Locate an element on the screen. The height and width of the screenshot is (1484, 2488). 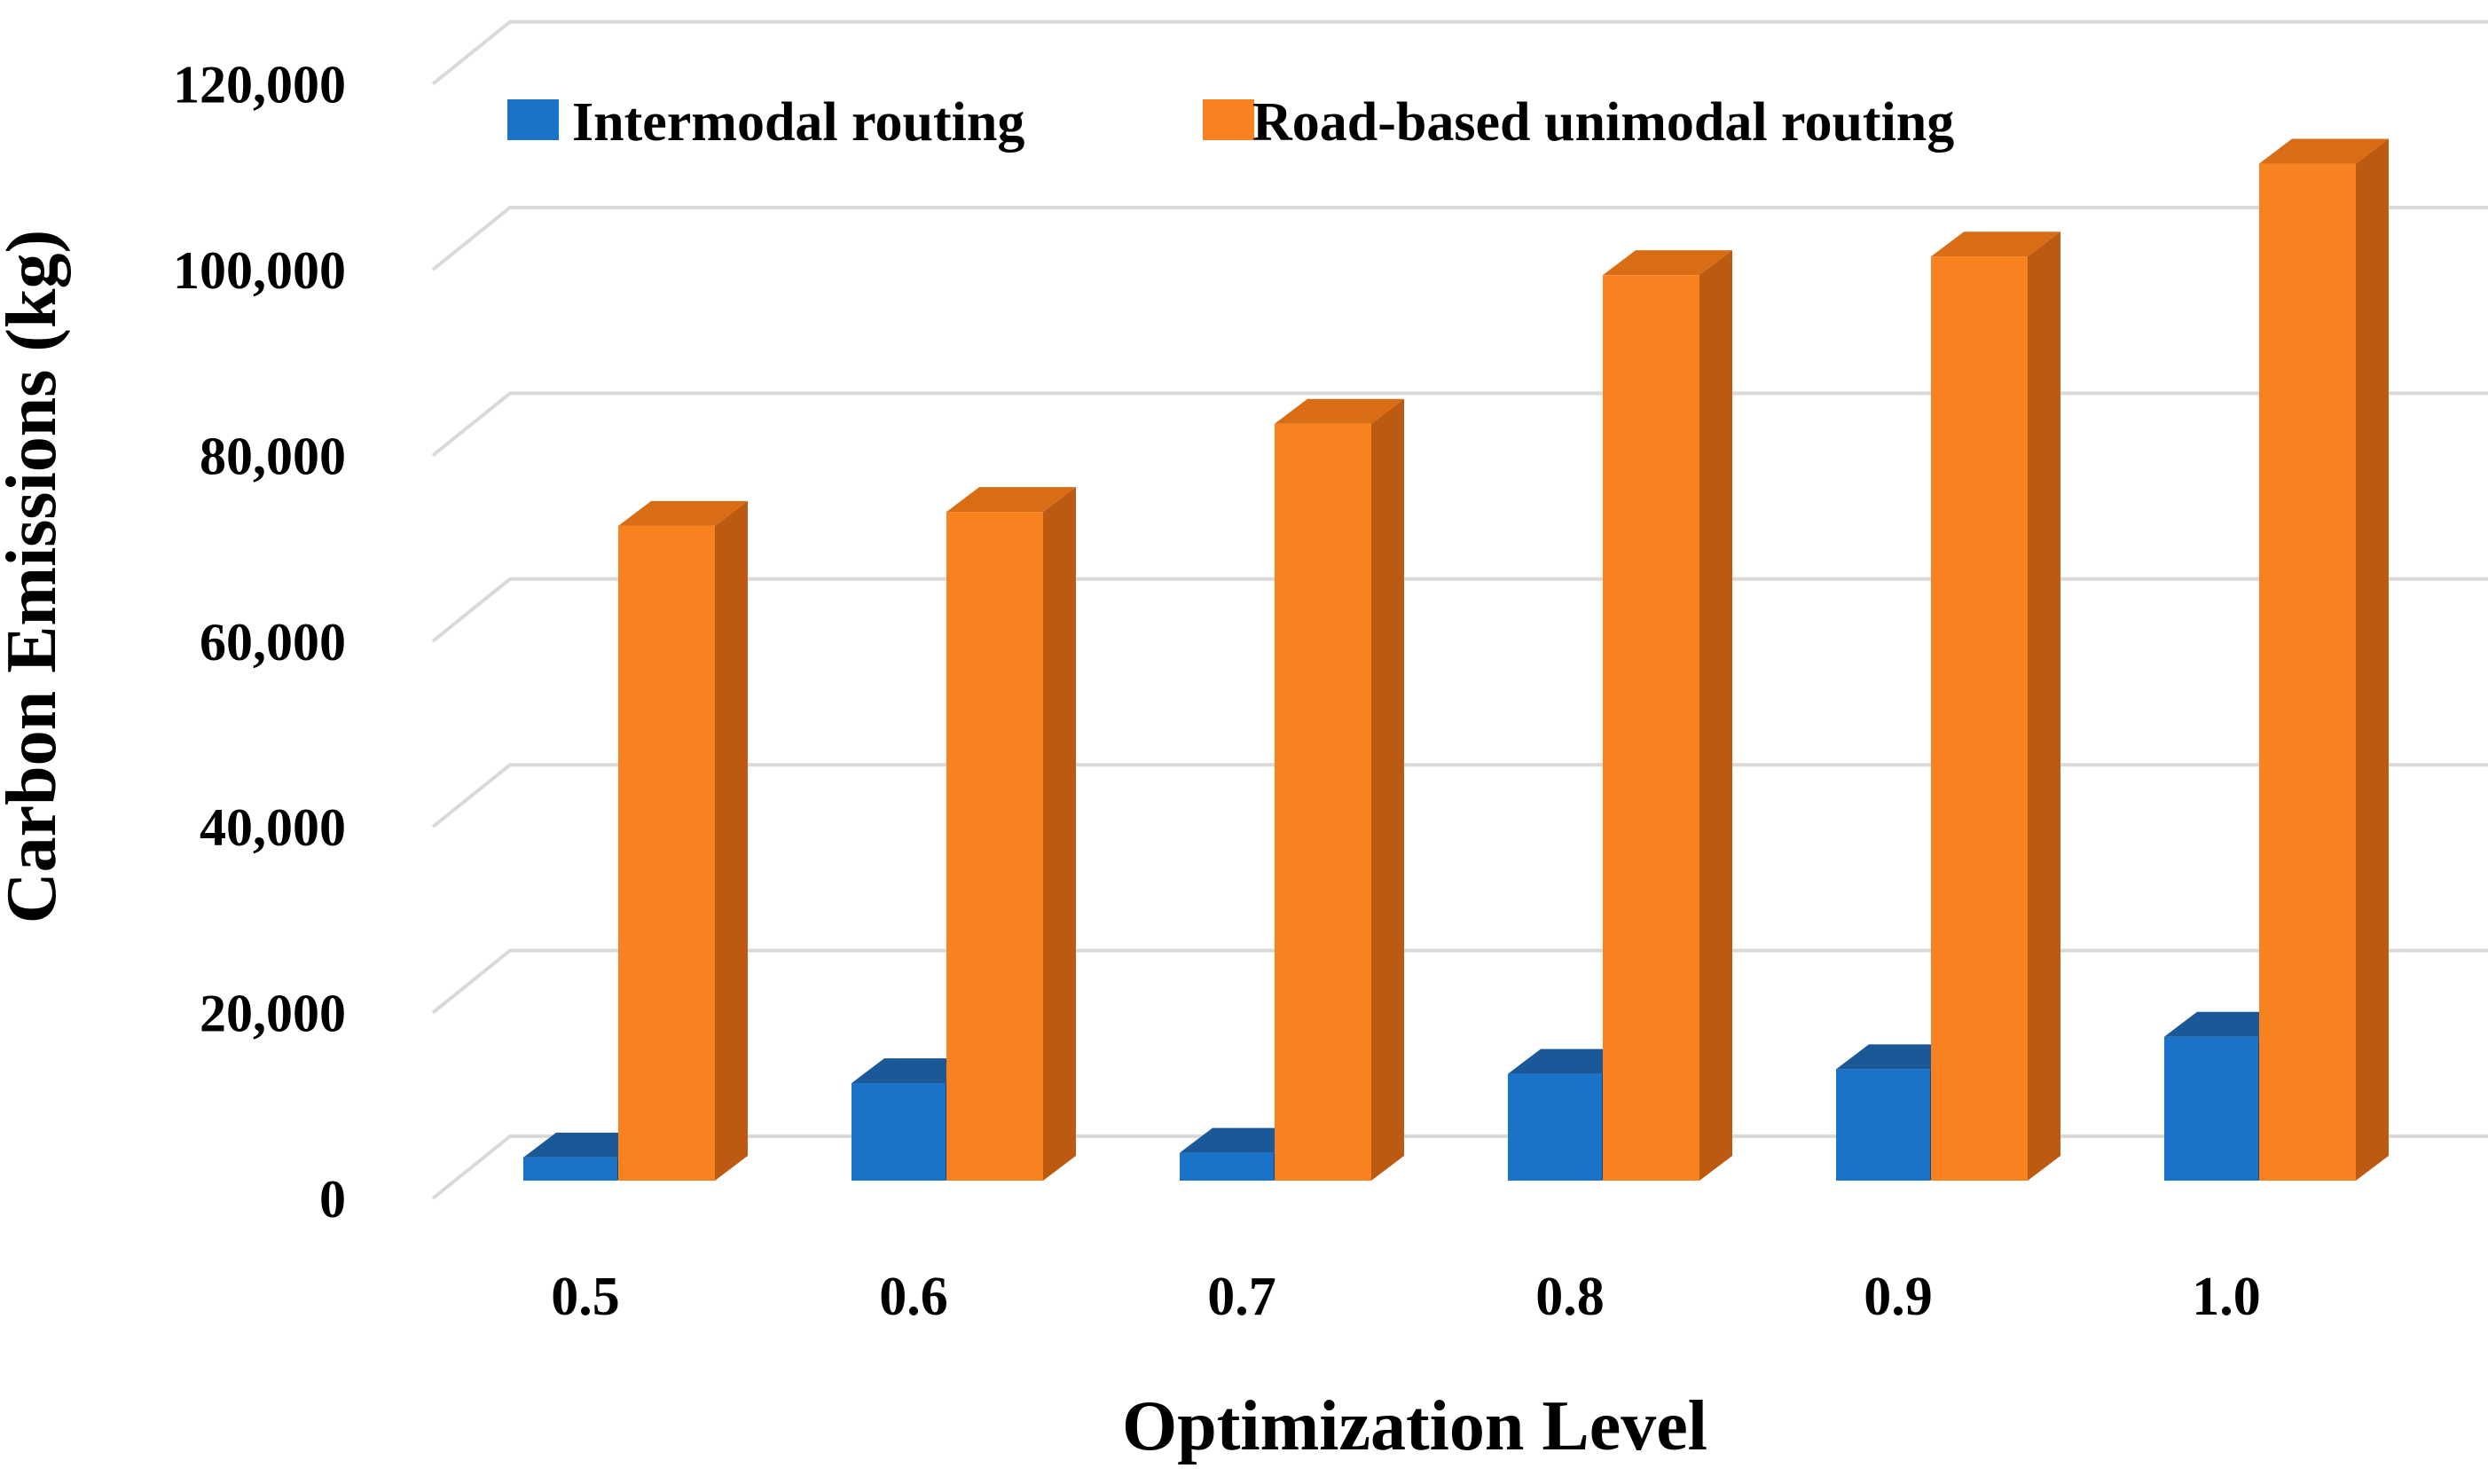
y-tick-label-80,000: 80,000 is located at coordinates (273, 456).